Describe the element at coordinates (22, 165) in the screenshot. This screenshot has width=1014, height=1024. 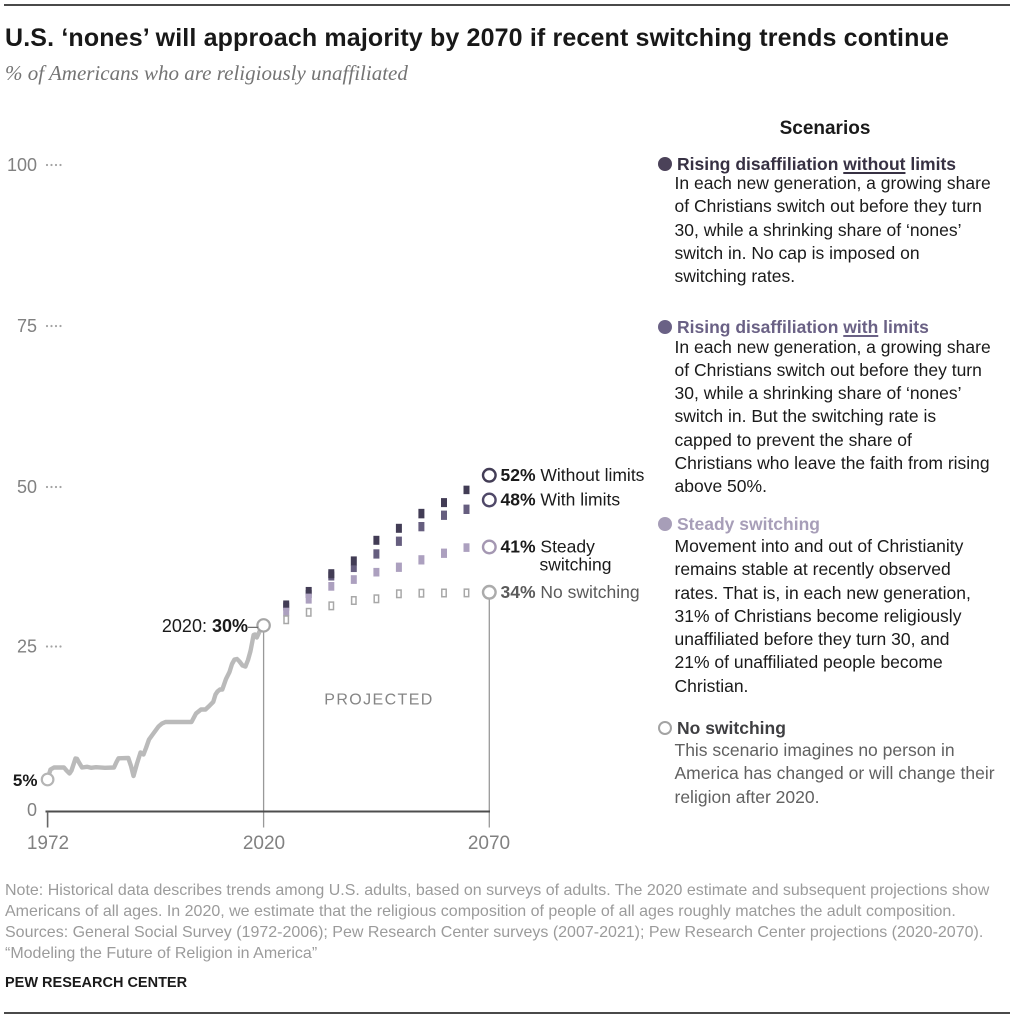
I see `svg-text: 100` at that location.